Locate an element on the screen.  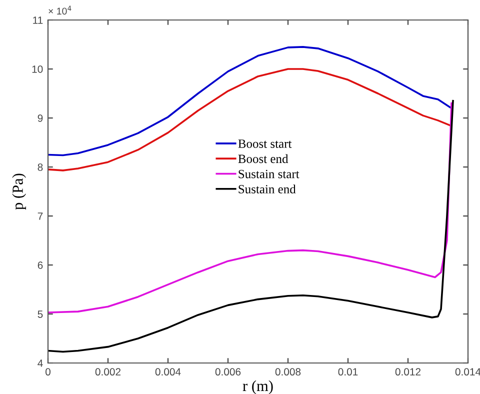
y-tick-label: 10 is located at coordinates (37, 69).